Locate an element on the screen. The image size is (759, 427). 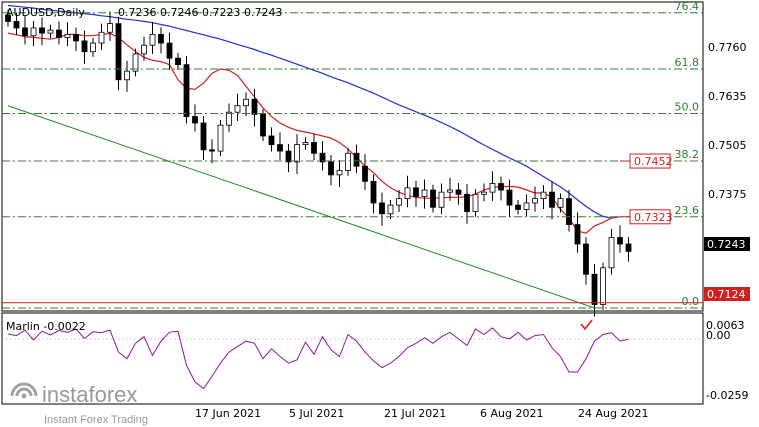
fib-level-label: 0.0 is located at coordinates (691, 301).